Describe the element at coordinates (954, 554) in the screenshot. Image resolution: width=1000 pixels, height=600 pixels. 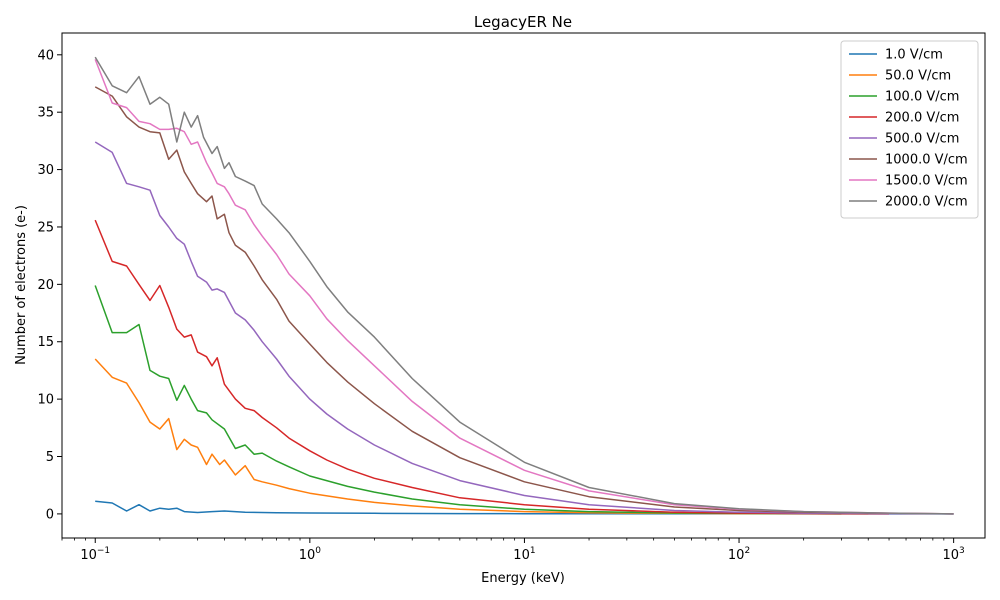
I see `x-tick-label: 10³` at that location.